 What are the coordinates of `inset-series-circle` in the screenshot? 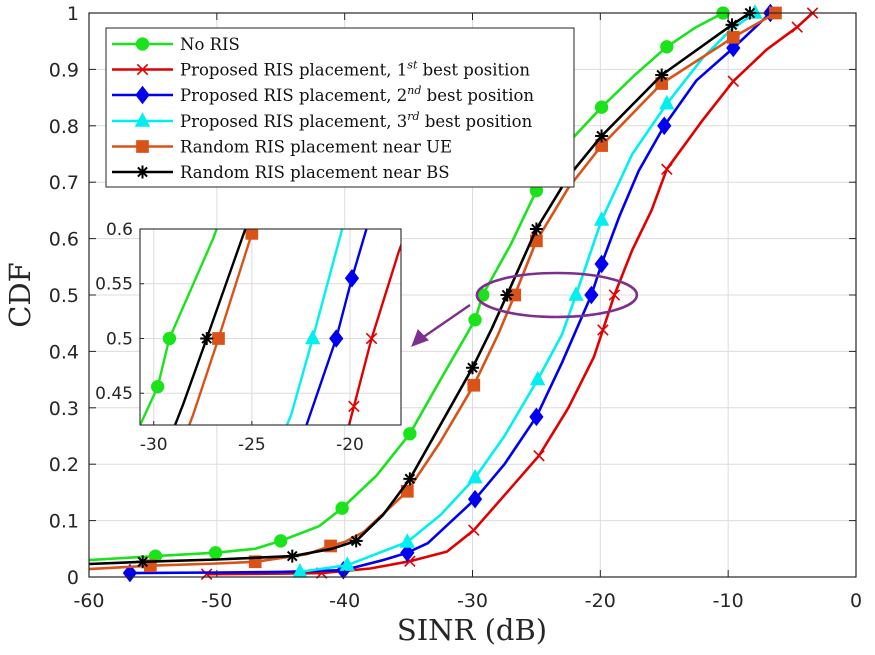 It's located at (179, 327).